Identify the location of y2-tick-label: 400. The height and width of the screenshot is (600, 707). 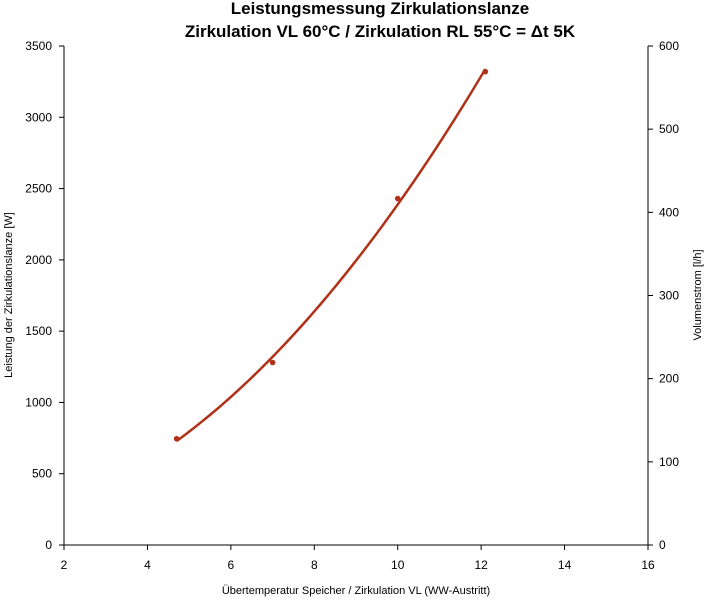
(669, 212).